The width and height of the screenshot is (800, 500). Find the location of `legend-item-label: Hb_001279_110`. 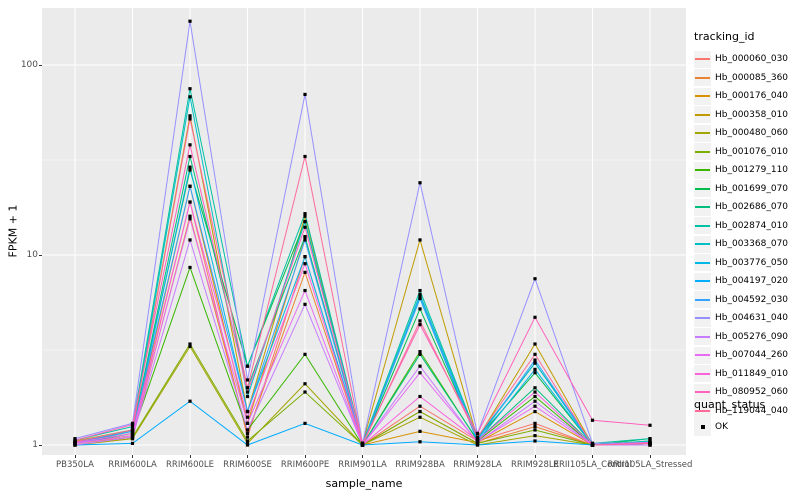

legend-item-label: Hb_001279_110 is located at coordinates (752, 170).